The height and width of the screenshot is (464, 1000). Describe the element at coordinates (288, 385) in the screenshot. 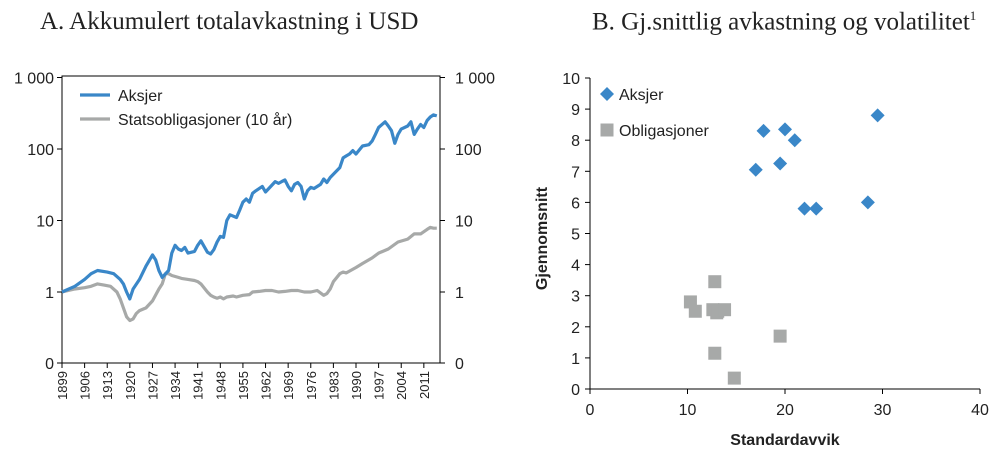

I see `chart-a-xtick-label: 1969` at that location.